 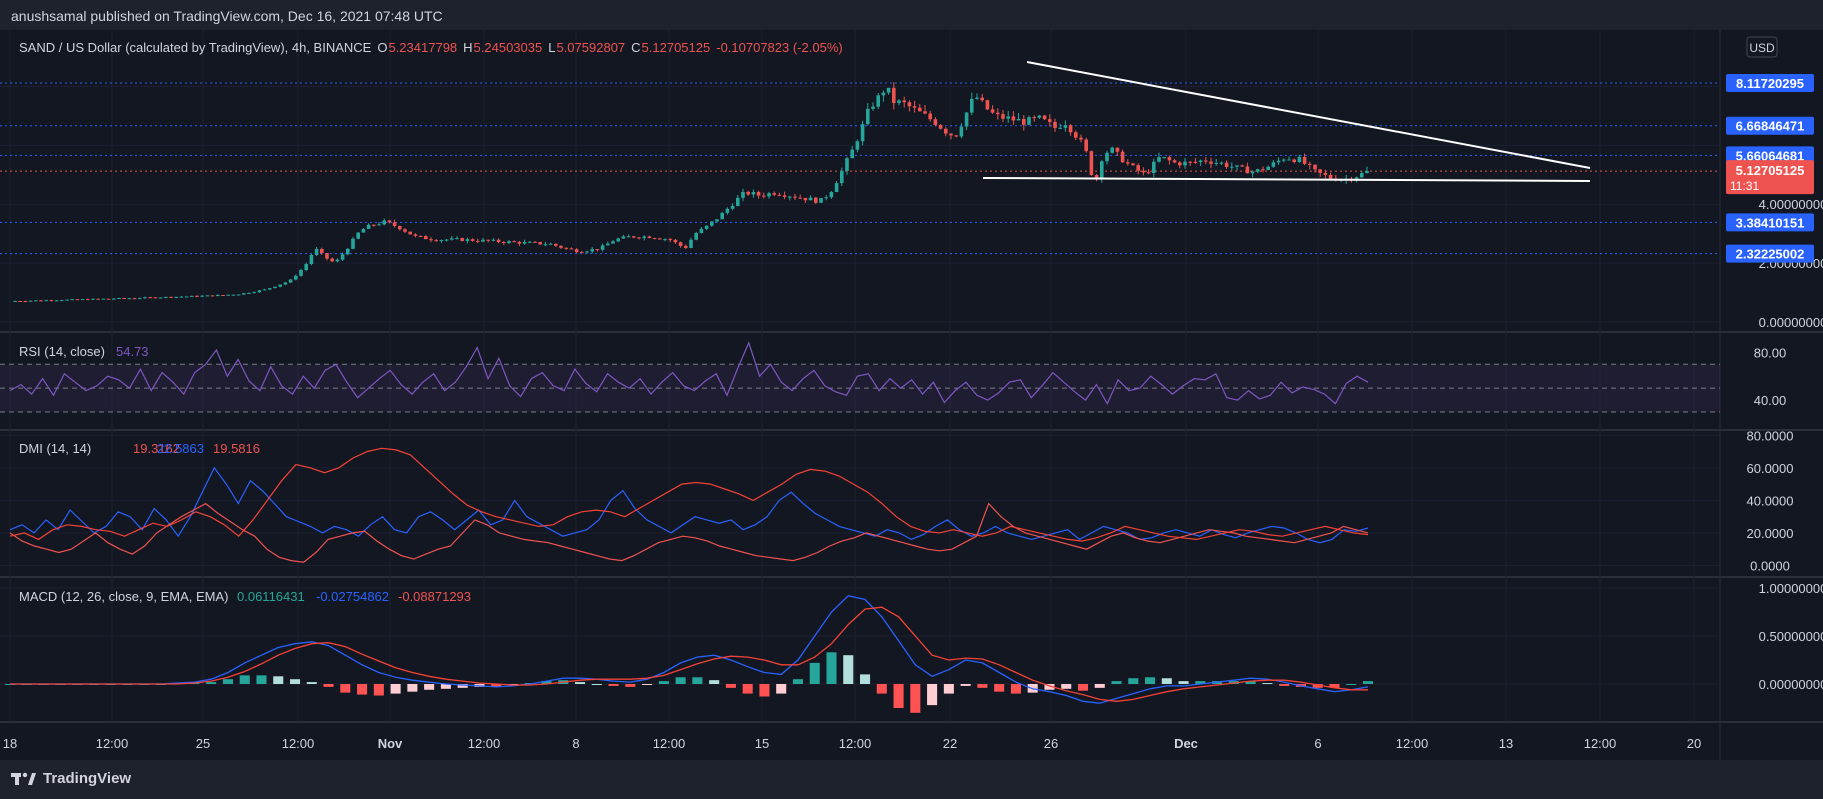 What do you see at coordinates (1791, 322) in the screenshot?
I see `price-axis-label: 0.00000000` at bounding box center [1791, 322].